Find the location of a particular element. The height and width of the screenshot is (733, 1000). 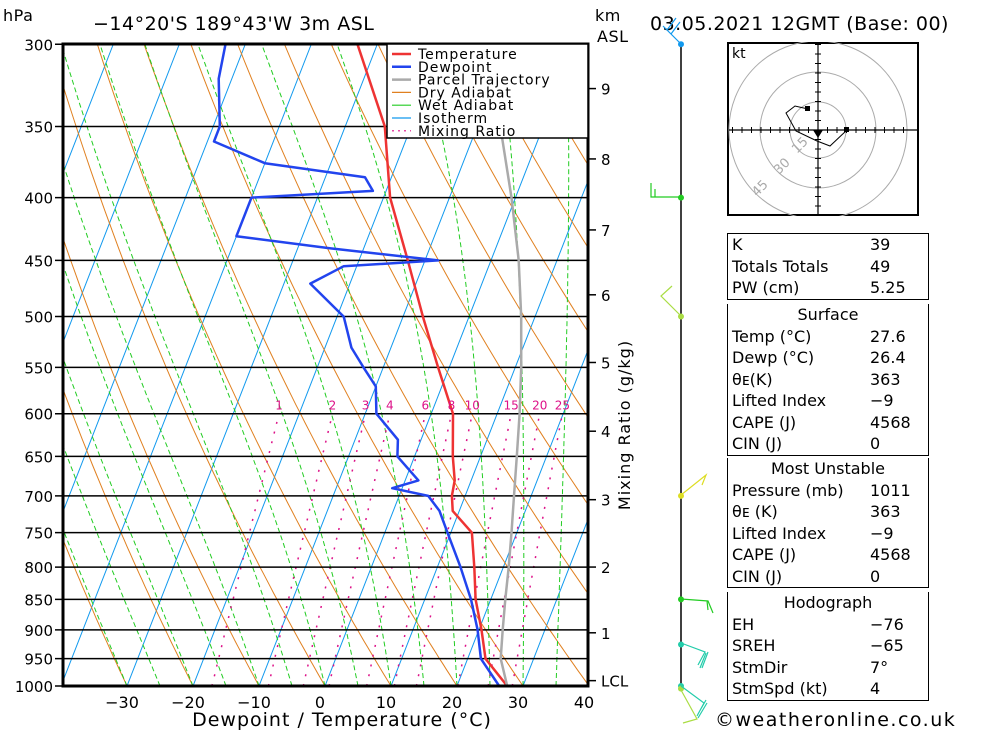

hodograph-start-marker is located at coordinates (846, 129).